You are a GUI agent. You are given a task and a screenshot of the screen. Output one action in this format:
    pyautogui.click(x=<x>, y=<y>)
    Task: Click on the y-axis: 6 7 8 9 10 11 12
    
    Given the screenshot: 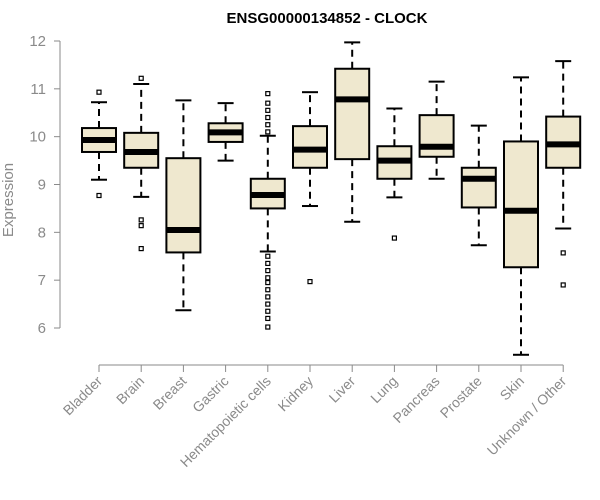 What is the action you would take?
    pyautogui.click(x=45, y=185)
    